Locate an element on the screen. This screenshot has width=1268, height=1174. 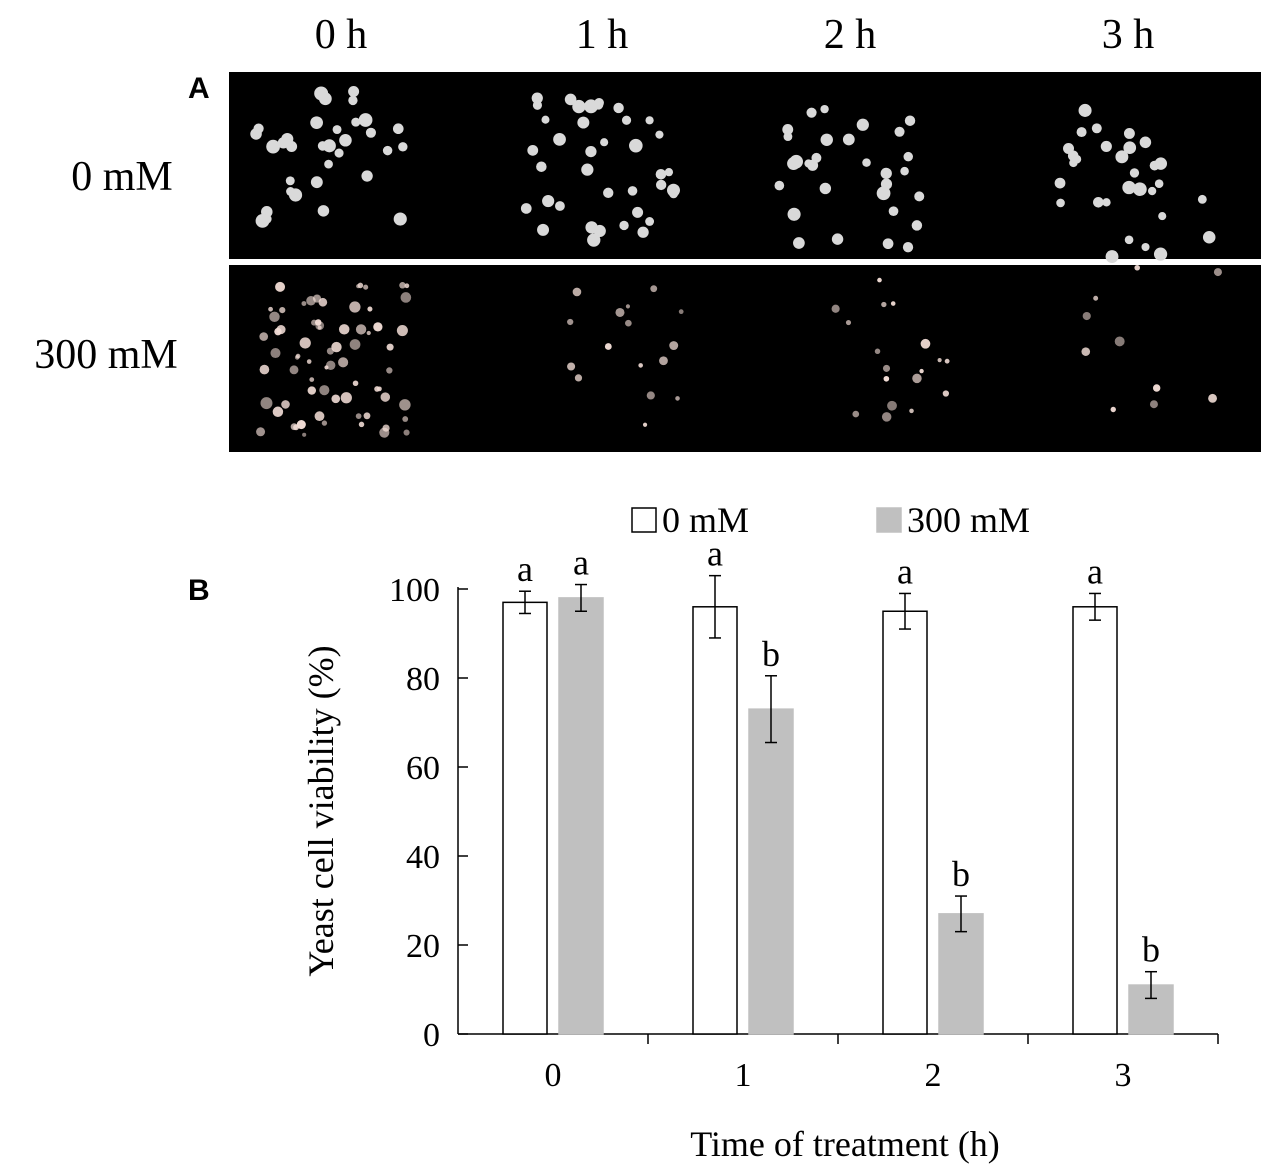
row-label-0mM: 0 mM is located at coordinates (122, 177).